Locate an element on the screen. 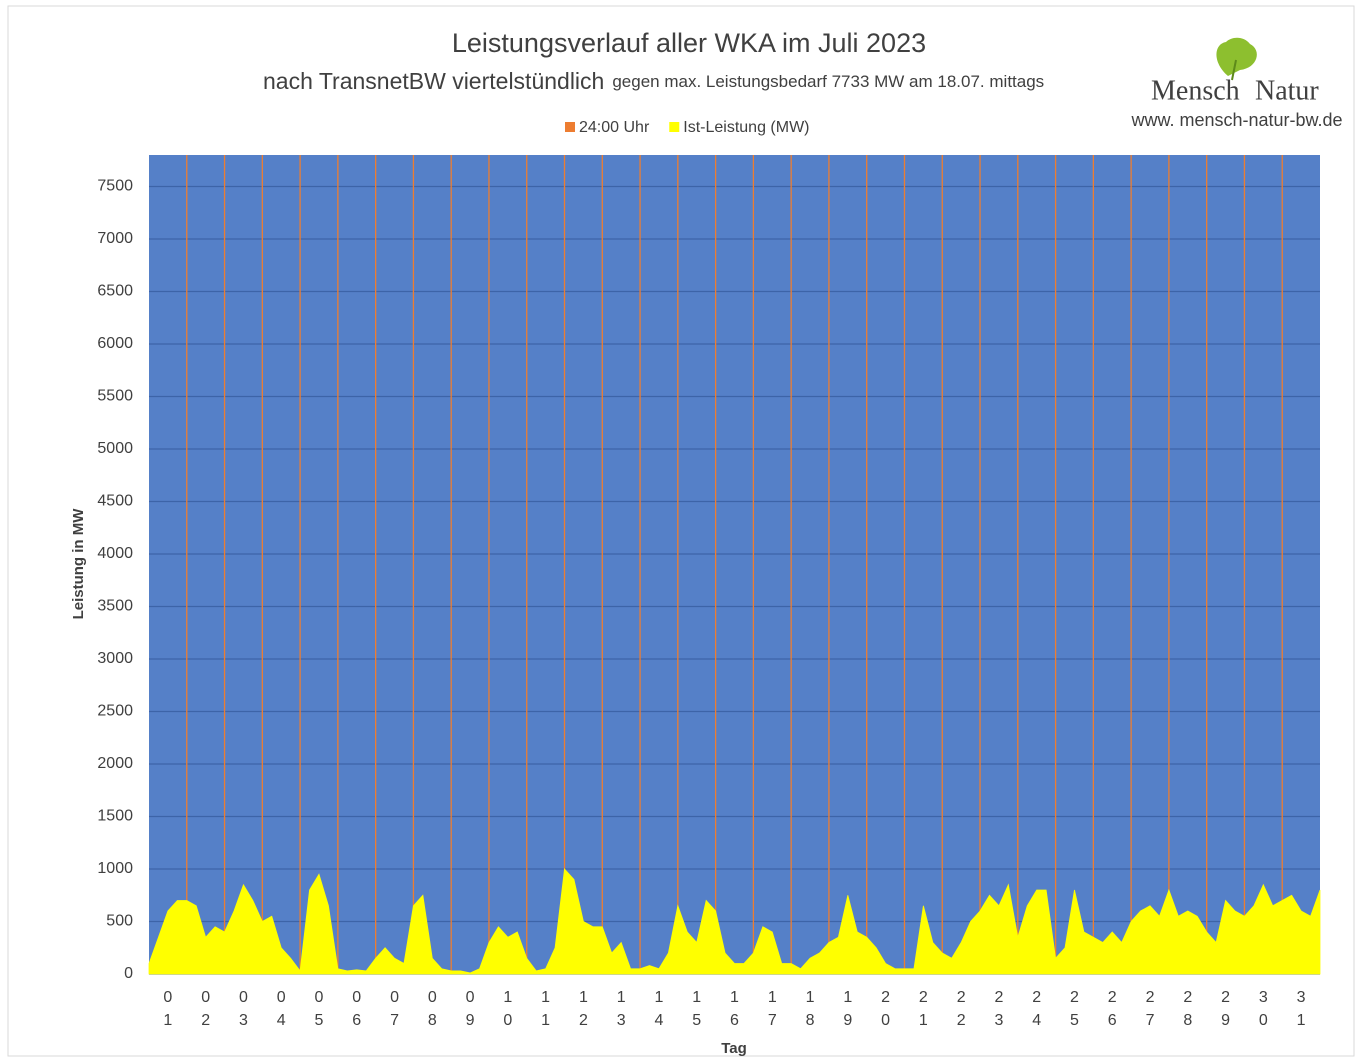 This screenshot has width=1362, height=1059. y-tick-label: 0 is located at coordinates (128, 973).